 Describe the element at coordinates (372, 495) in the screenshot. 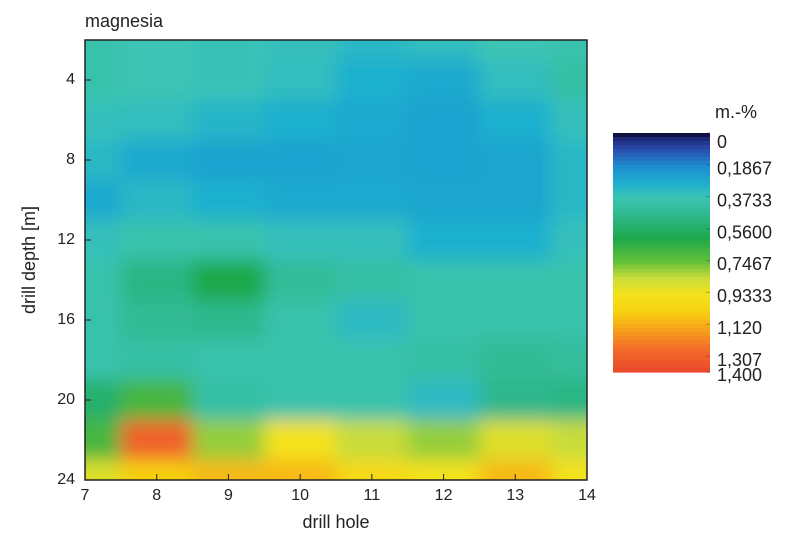

I see `x-tick-label: 11` at that location.